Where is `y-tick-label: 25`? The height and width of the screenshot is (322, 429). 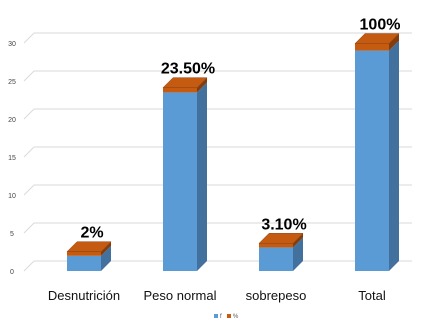 y-tick-label: 25 is located at coordinates (12, 82).